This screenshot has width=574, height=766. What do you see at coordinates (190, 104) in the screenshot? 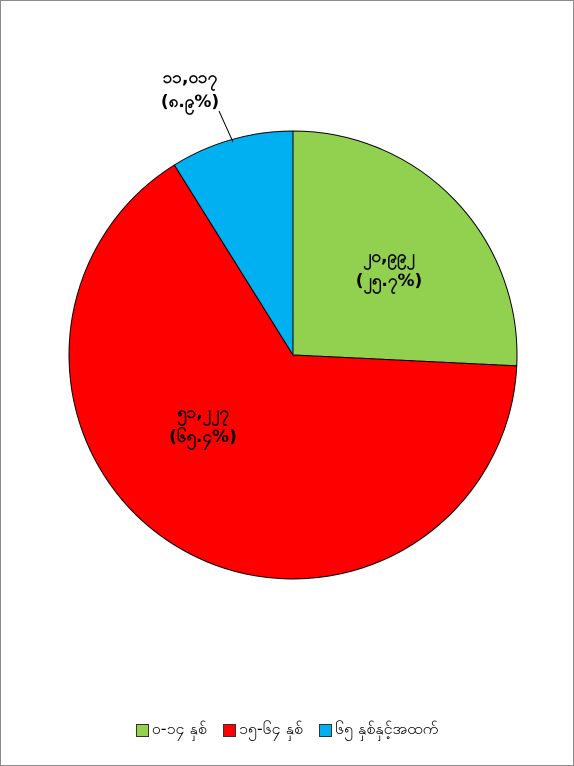
I see `data-label-percent-65-plus: (၈.၉%)` at bounding box center [190, 104].